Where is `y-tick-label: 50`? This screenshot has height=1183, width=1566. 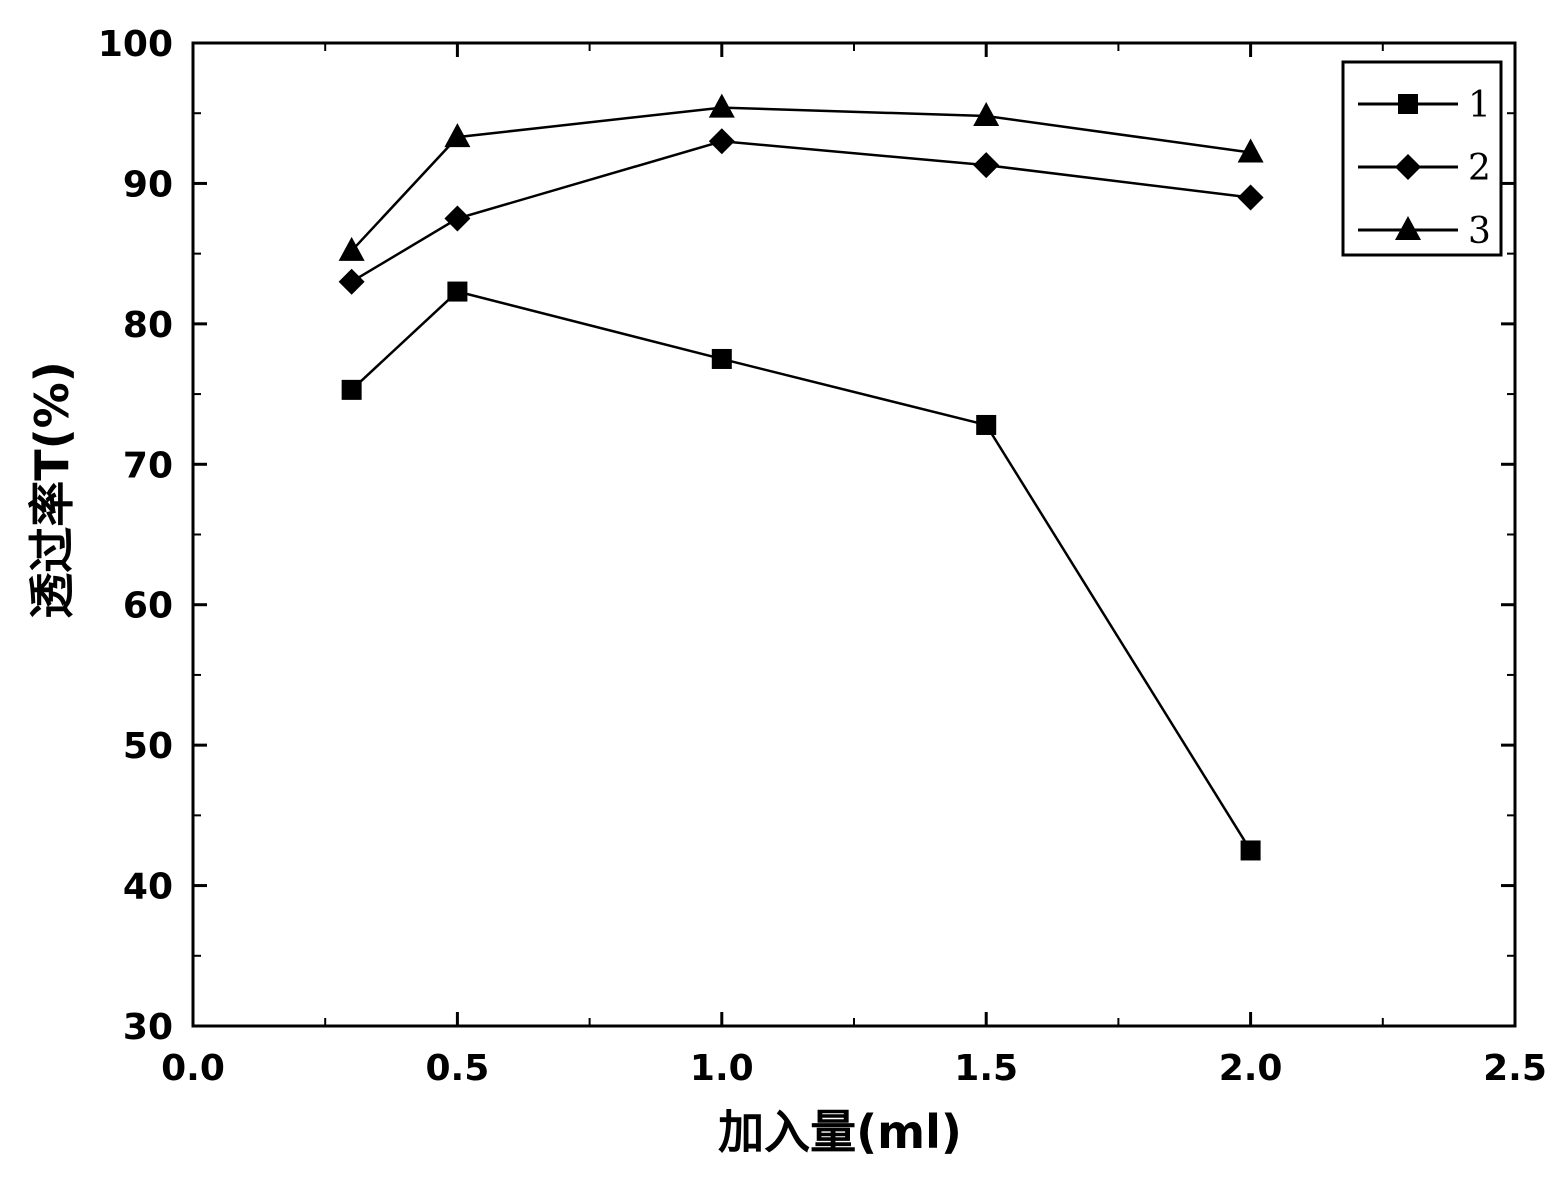
y-tick-label: 50 is located at coordinates (148, 746).